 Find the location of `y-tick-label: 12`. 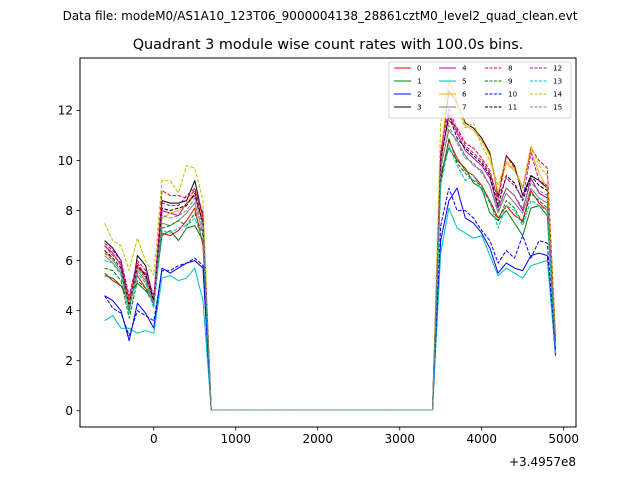

y-tick-label: 12 is located at coordinates (65, 111).